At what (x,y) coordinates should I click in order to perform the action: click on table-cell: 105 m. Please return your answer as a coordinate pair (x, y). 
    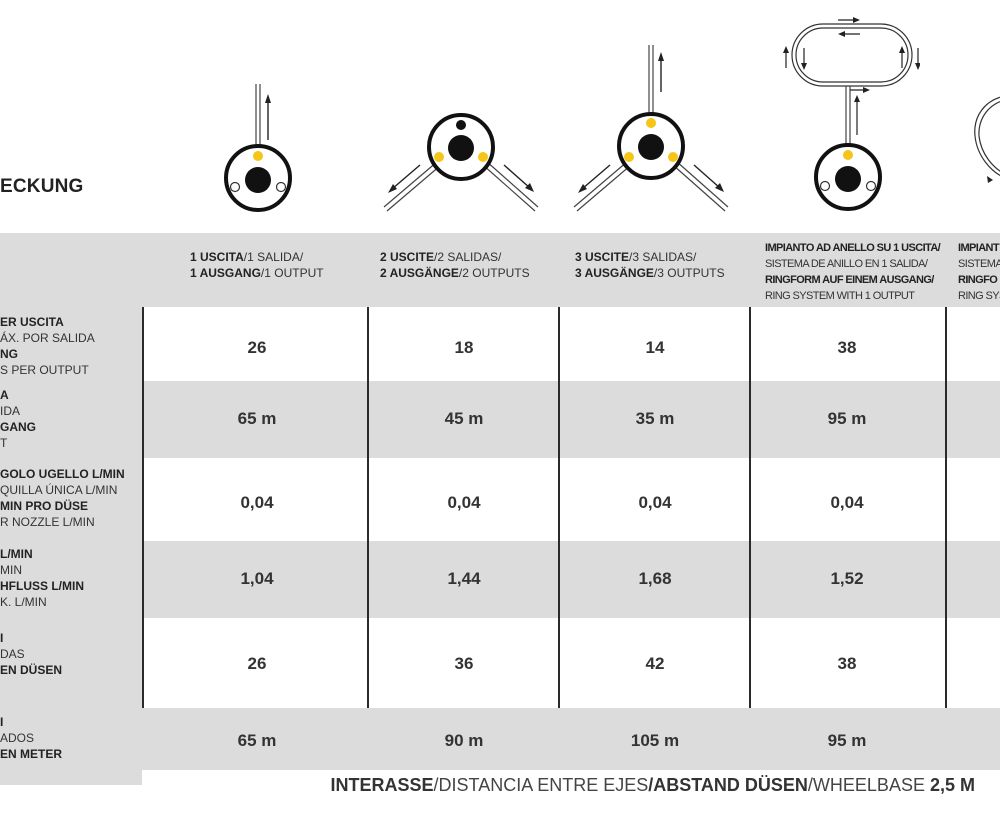
    Looking at the image, I should click on (655, 740).